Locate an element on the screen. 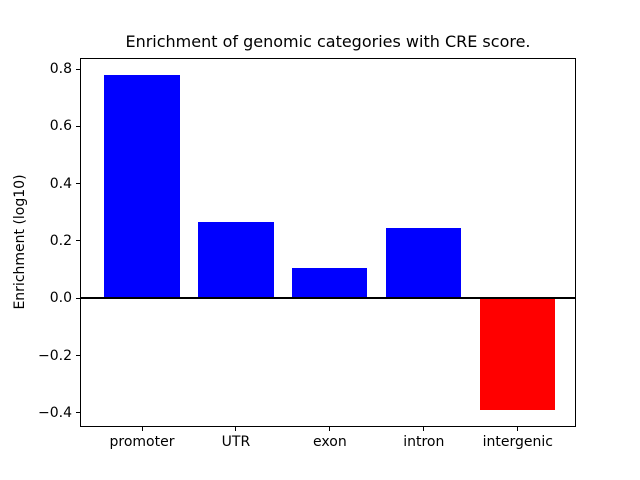 The width and height of the screenshot is (640, 480). bar-intergenic is located at coordinates (518, 354).